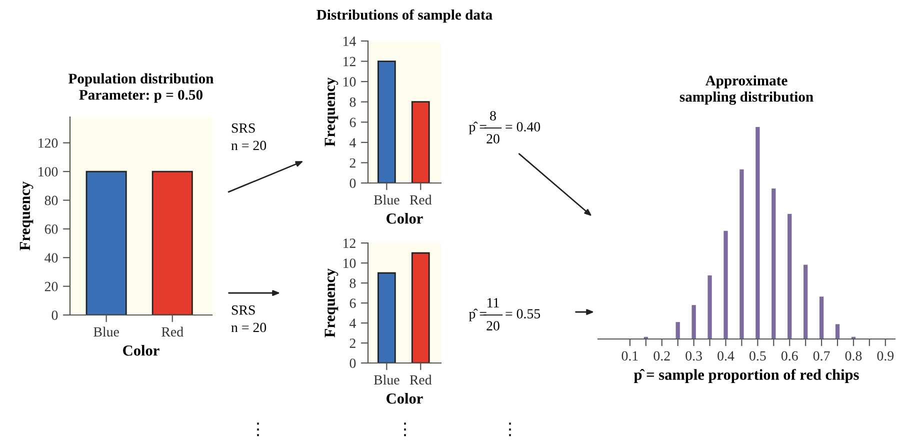 Image resolution: width=897 pixels, height=443 pixels. Describe the element at coordinates (141, 88) in the screenshot. I see `chart-title: Population distribution Parameter: p = 0.50` at that location.